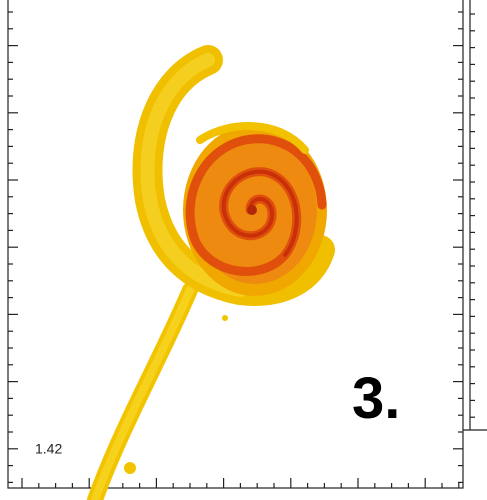  Describe the element at coordinates (255, 209) in the screenshot. I see `galaxy-disk` at that location.